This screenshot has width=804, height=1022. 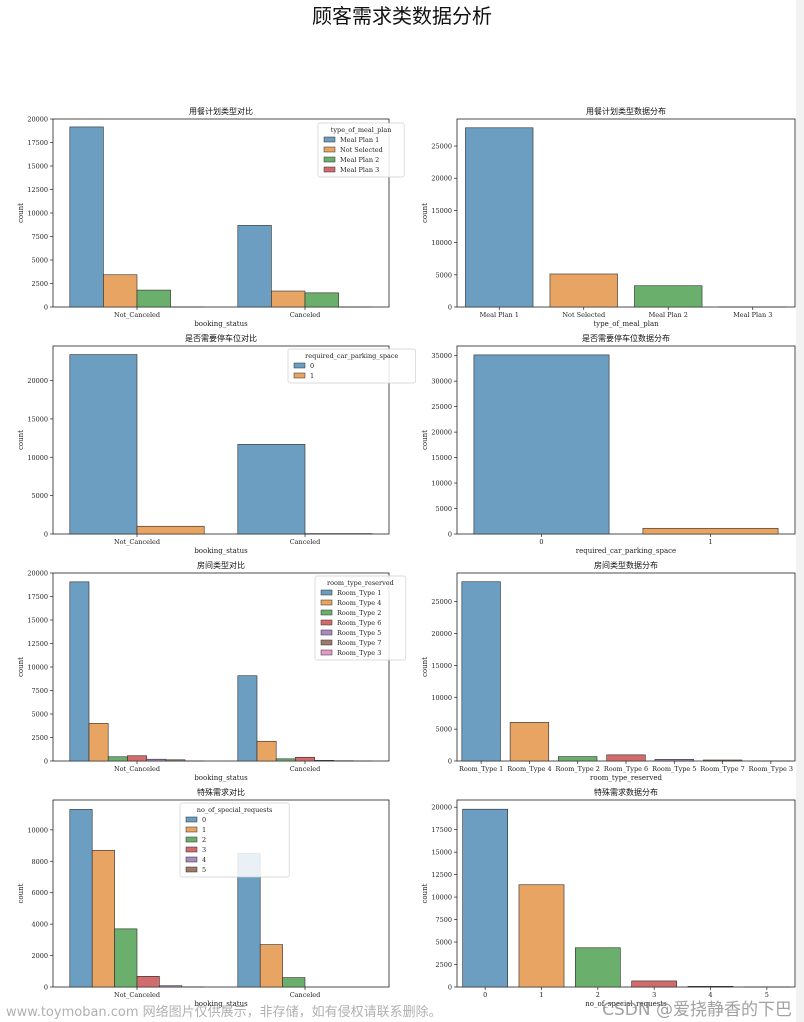 I want to click on legend-label: 3, so click(x=204, y=850).